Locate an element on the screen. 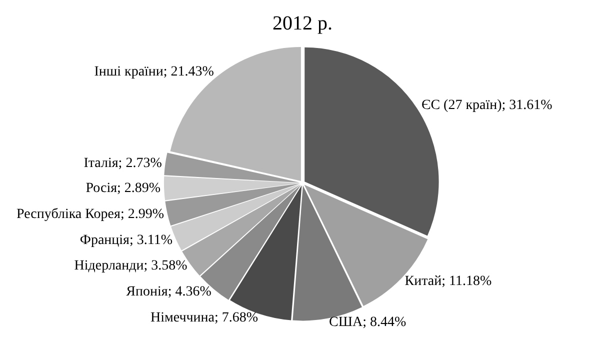 This screenshot has width=605, height=340. slice-label: Республіка Корея; 2.99% is located at coordinates (90, 214).